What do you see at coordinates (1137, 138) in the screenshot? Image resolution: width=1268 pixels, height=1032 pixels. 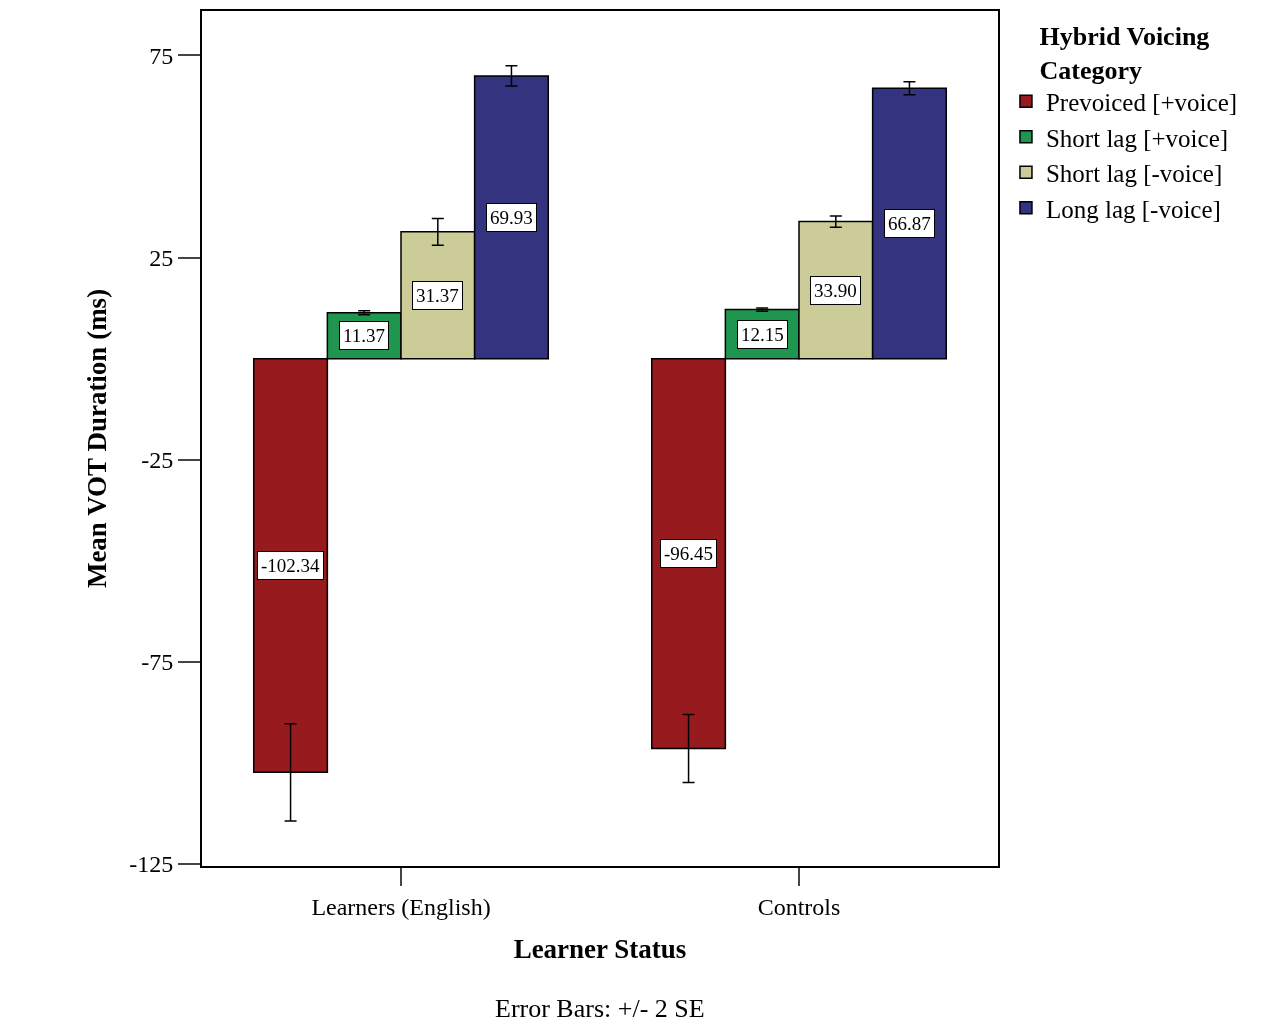 I see `legend-label: Short lag [+voice]` at bounding box center [1137, 138].